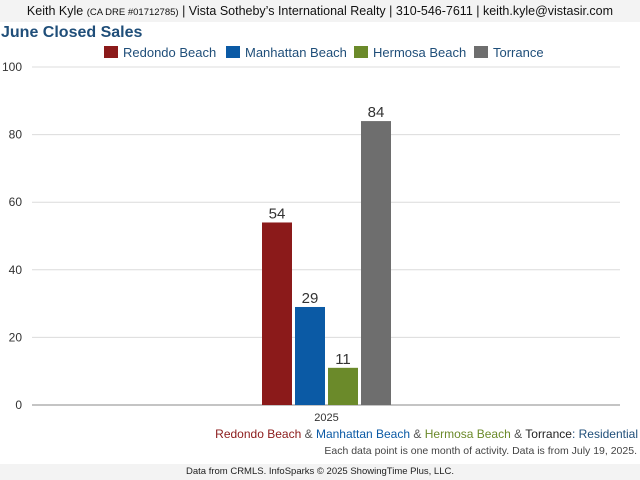 Image resolution: width=640 pixels, height=480 pixels. Describe the element at coordinates (326, 418) in the screenshot. I see `x-tick-label: 2025` at that location.